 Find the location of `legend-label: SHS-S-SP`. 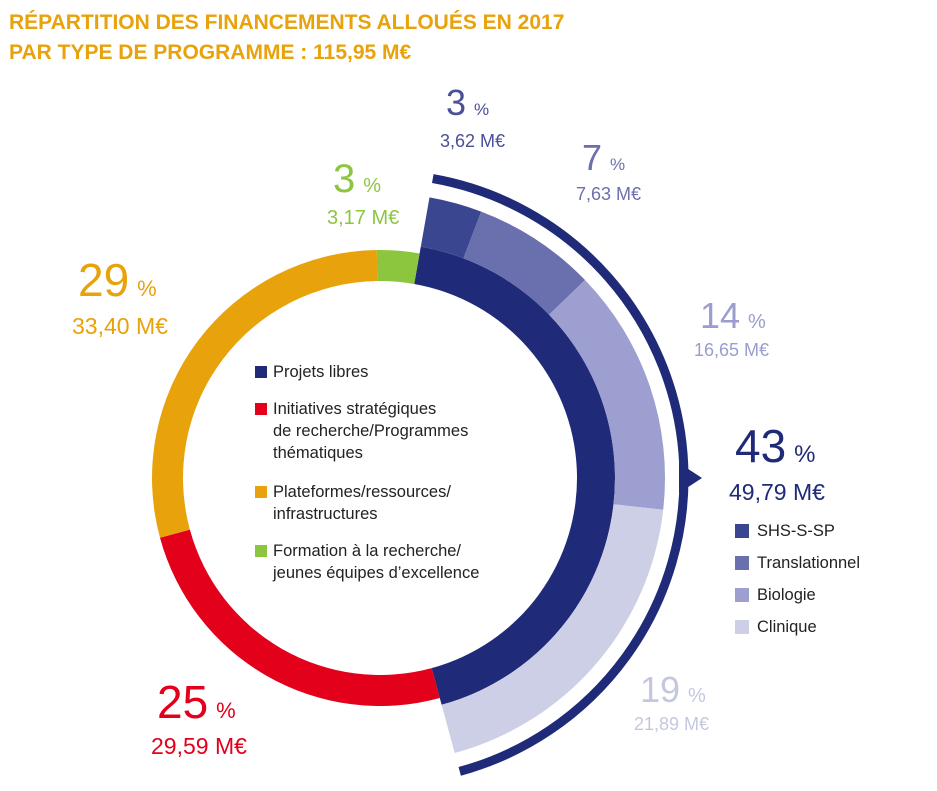

legend-label: SHS-S-SP is located at coordinates (796, 531).